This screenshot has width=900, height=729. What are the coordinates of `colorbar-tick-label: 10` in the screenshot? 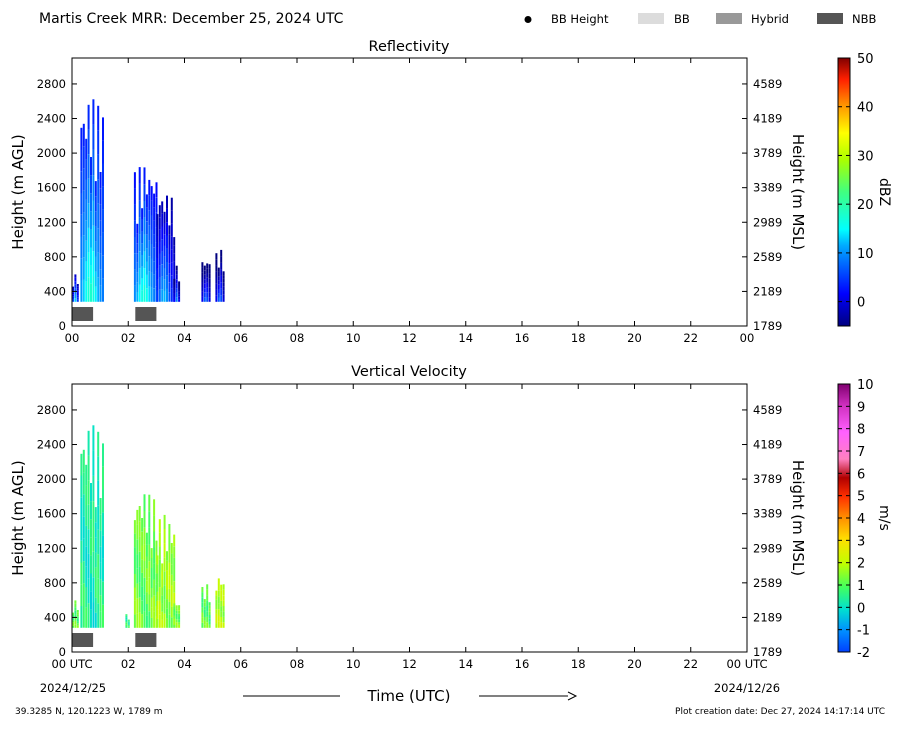 It's located at (865, 254).